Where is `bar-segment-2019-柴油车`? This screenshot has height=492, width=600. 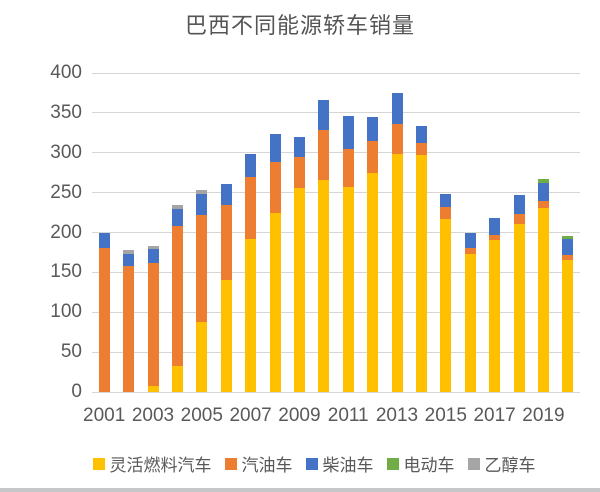 bar-segment-2019-柴油车 is located at coordinates (543, 192).